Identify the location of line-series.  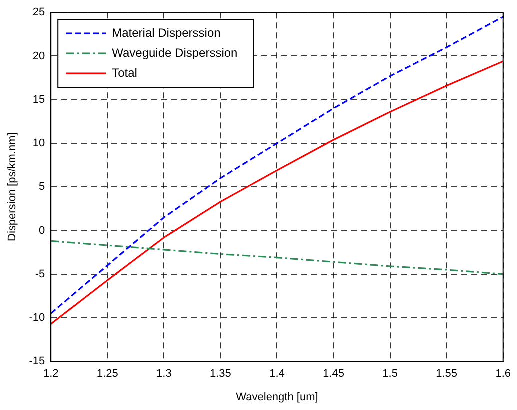
(277, 258).